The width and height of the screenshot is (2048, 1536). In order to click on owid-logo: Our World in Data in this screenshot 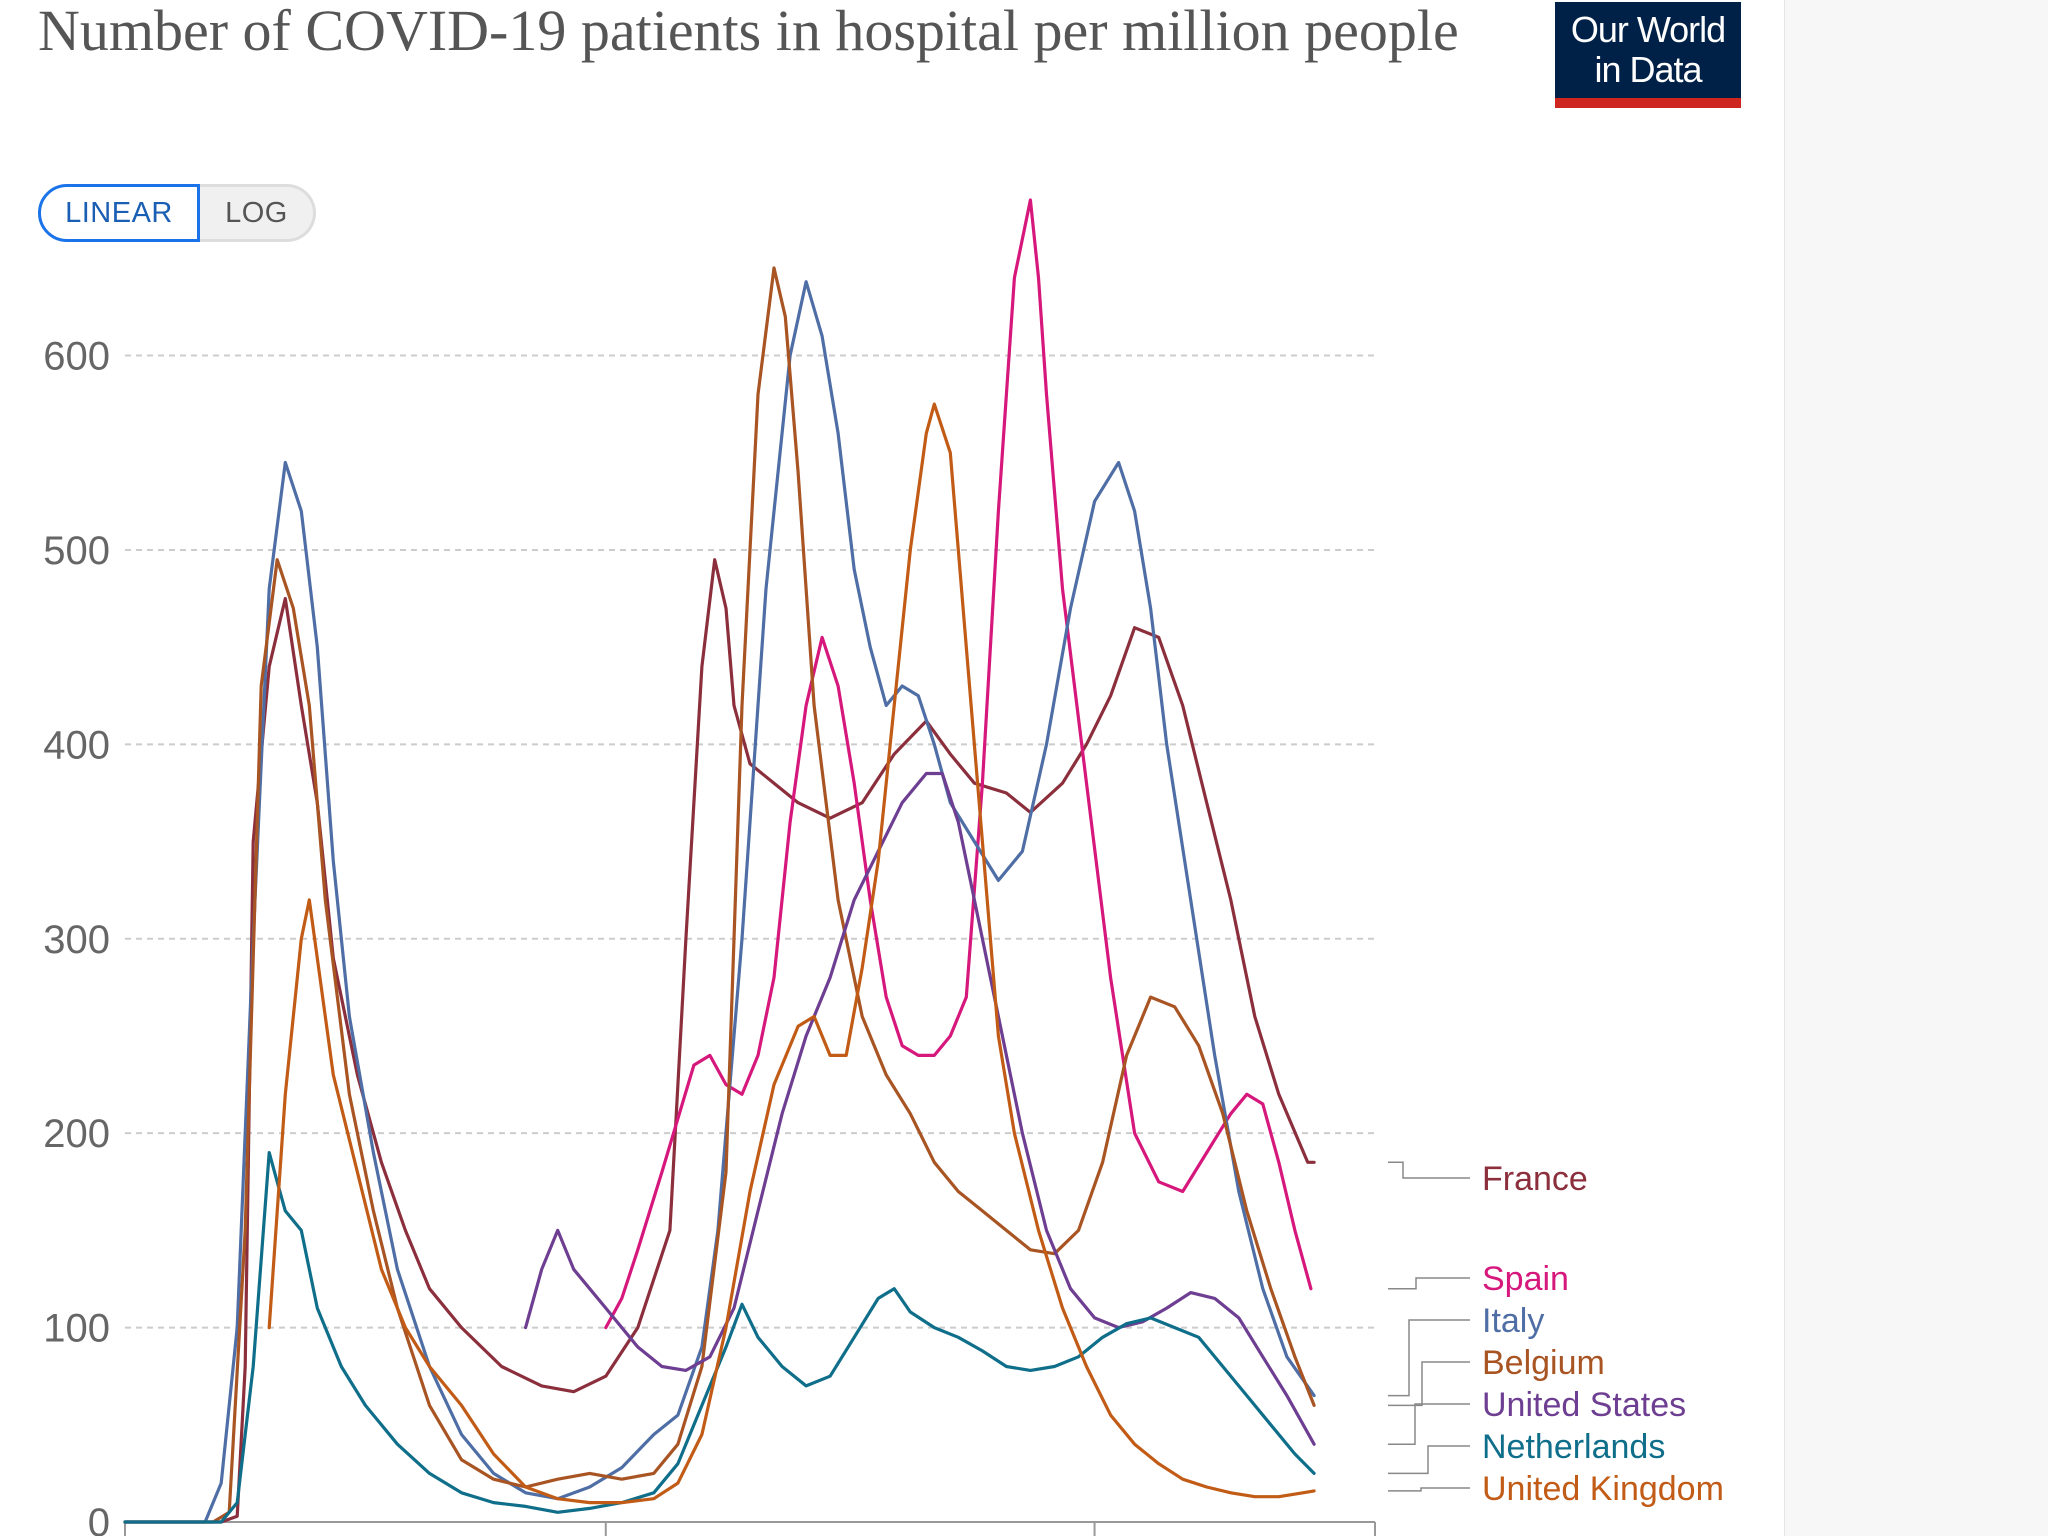, I will do `click(1648, 55)`.